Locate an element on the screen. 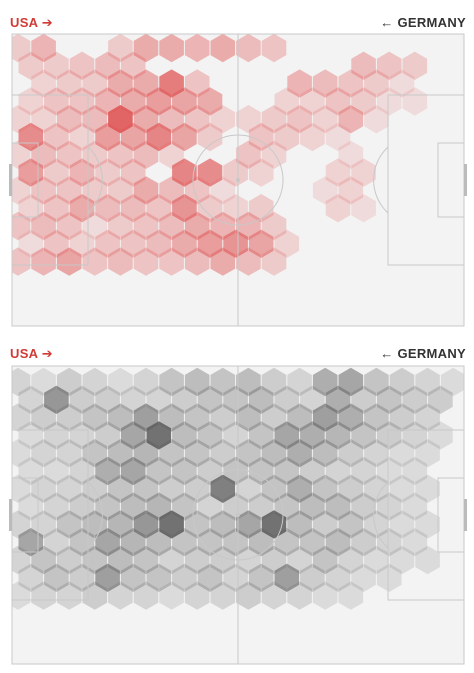 Image resolution: width=474 pixels, height=673 pixels. left-arrow-icon: ← is located at coordinates (387, 353).